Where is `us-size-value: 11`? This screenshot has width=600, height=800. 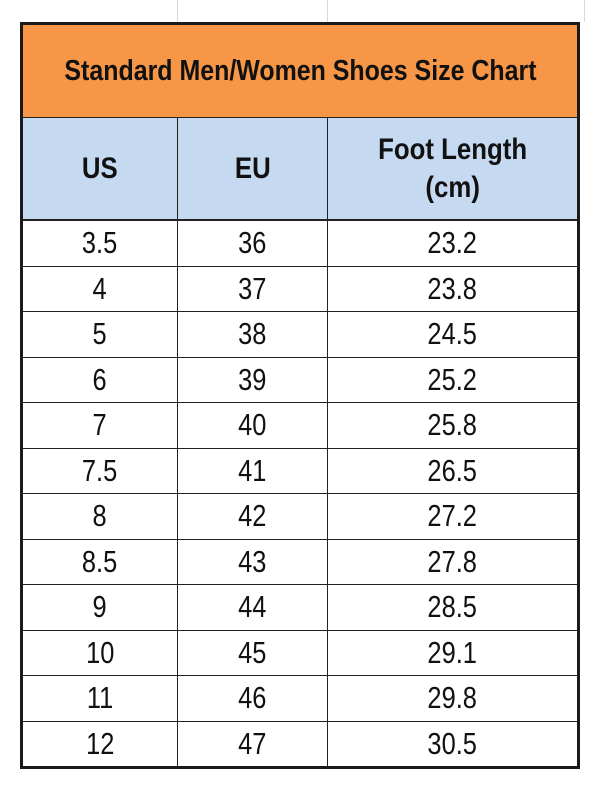
us-size-value: 11 is located at coordinates (100, 698).